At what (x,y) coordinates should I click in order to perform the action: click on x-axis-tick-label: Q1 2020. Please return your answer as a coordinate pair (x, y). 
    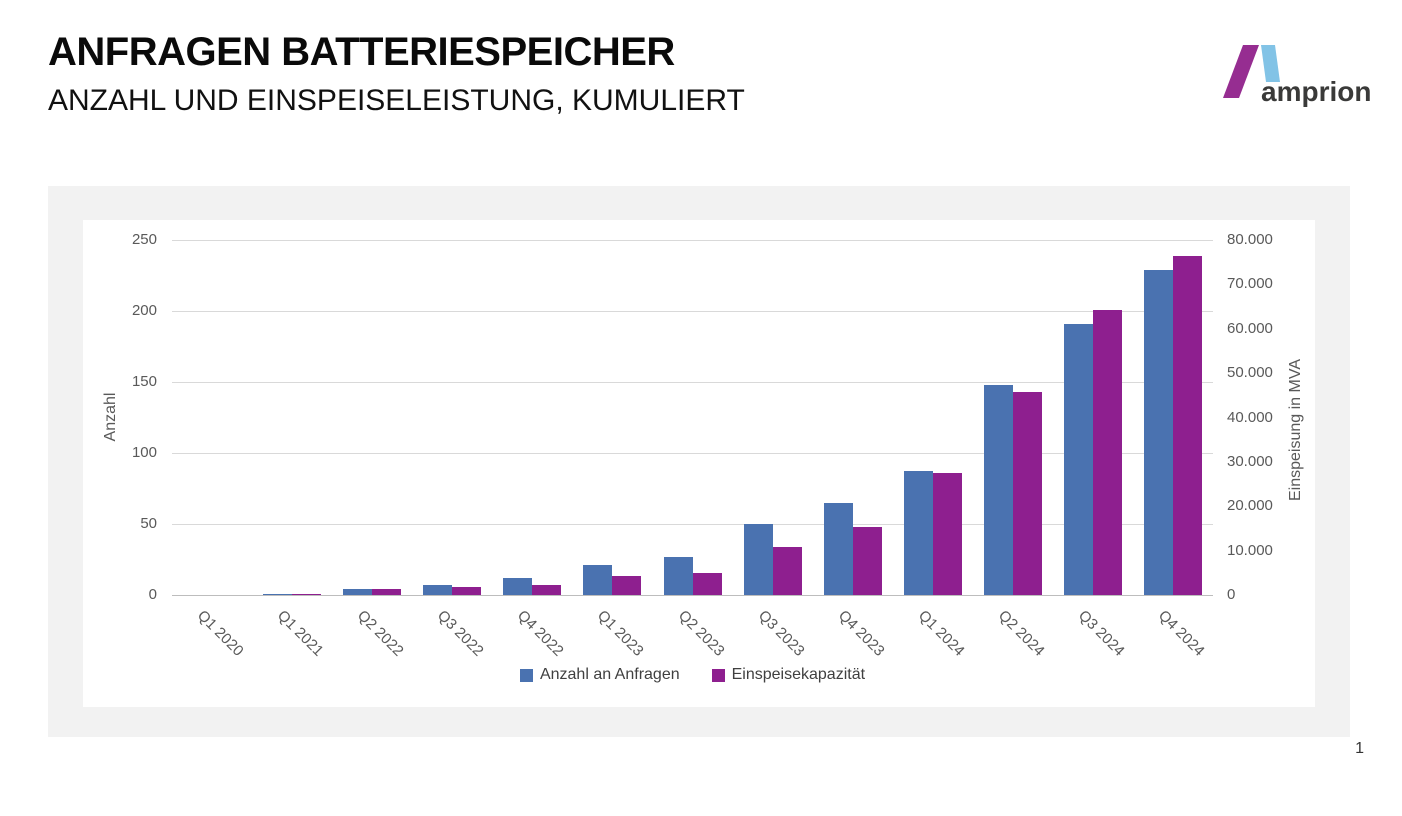
    Looking at the image, I should click on (220, 633).